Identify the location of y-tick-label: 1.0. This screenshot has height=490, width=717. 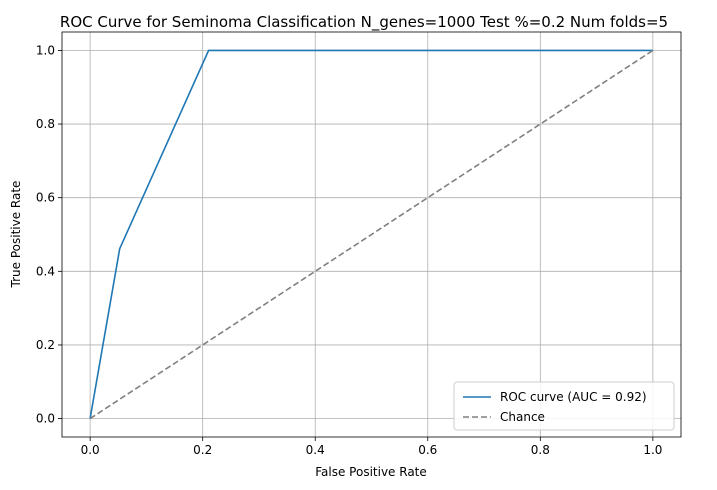
(45, 50).